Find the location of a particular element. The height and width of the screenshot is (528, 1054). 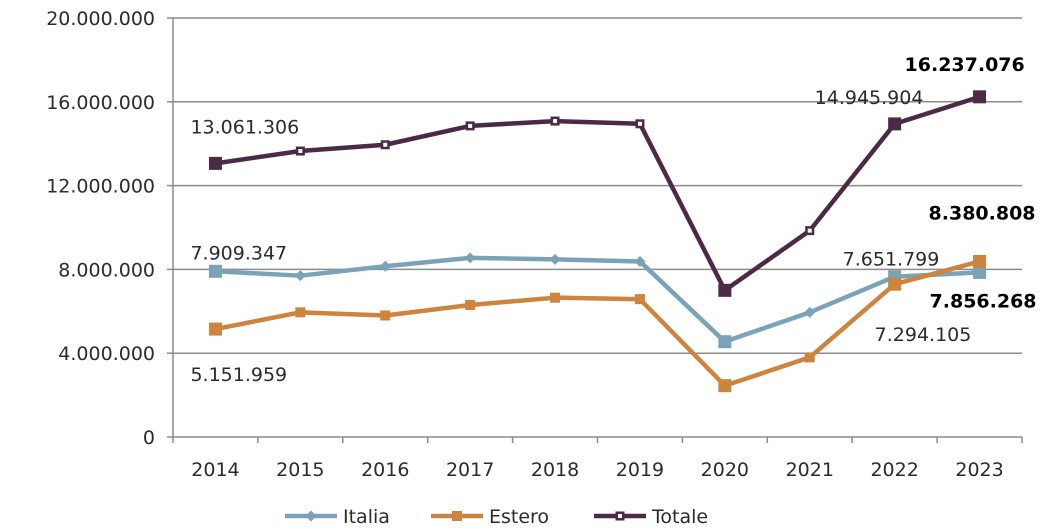

data-label: 7.909.347 is located at coordinates (238, 253).